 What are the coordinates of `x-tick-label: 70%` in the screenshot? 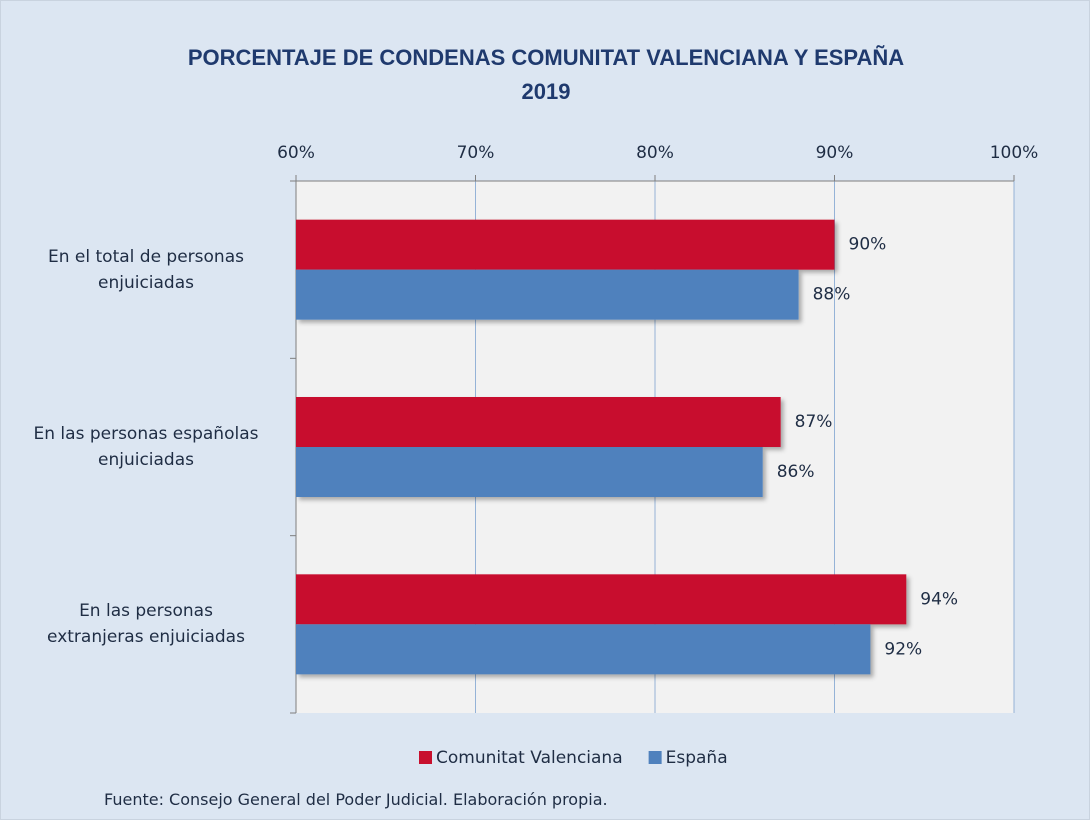 It's located at (476, 153).